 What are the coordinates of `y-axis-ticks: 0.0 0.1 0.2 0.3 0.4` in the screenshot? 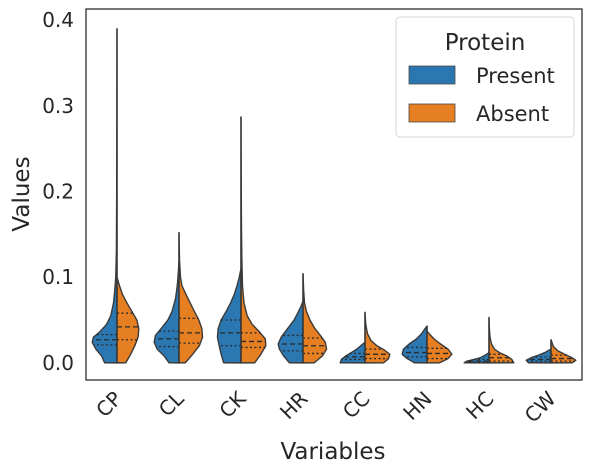 It's located at (58, 191).